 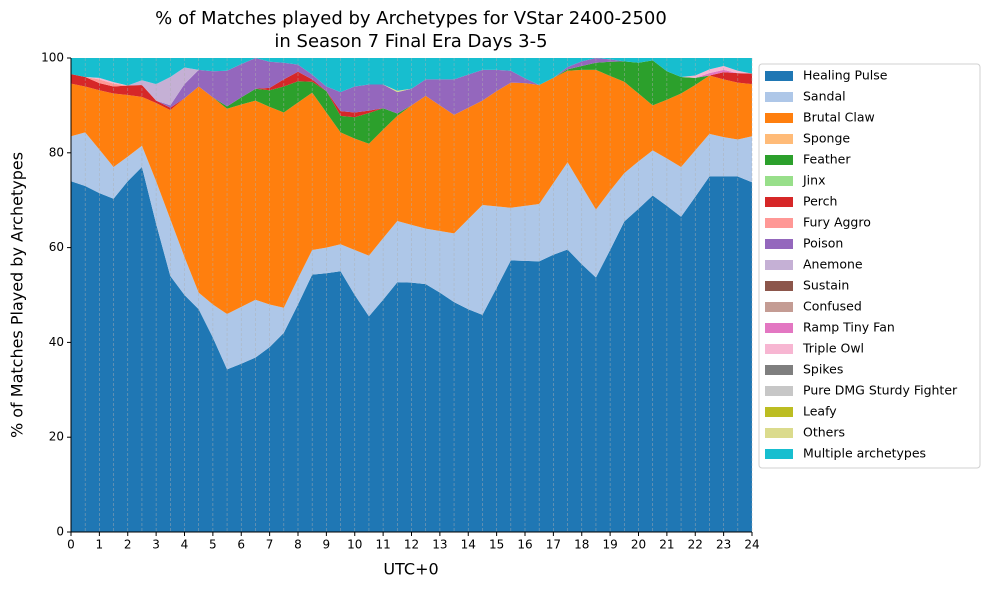 What do you see at coordinates (751, 545) in the screenshot?
I see `x-tick-label: 24` at bounding box center [751, 545].